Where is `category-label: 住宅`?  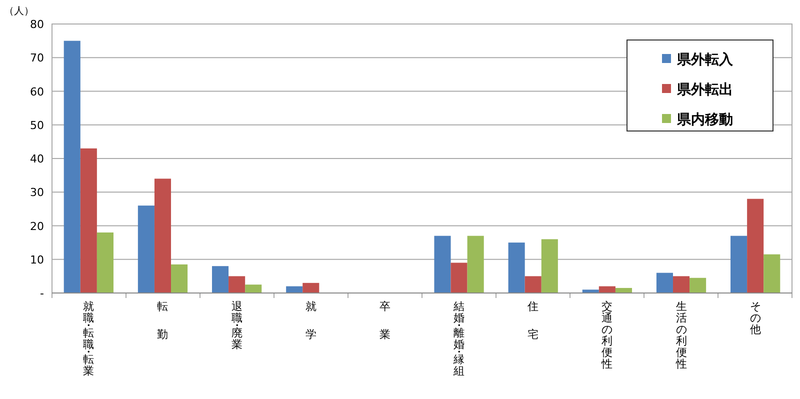 category-label: 住宅 is located at coordinates (533, 320).